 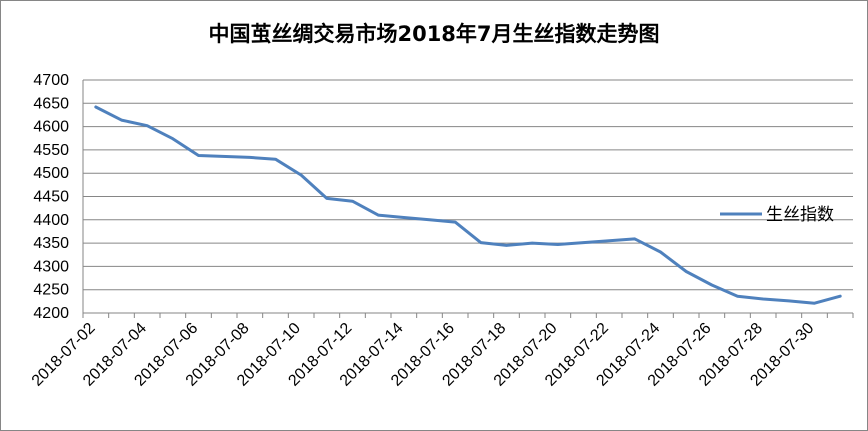 What do you see at coordinates (51, 290) in the screenshot?
I see `y-tick-label: 4250` at bounding box center [51, 290].